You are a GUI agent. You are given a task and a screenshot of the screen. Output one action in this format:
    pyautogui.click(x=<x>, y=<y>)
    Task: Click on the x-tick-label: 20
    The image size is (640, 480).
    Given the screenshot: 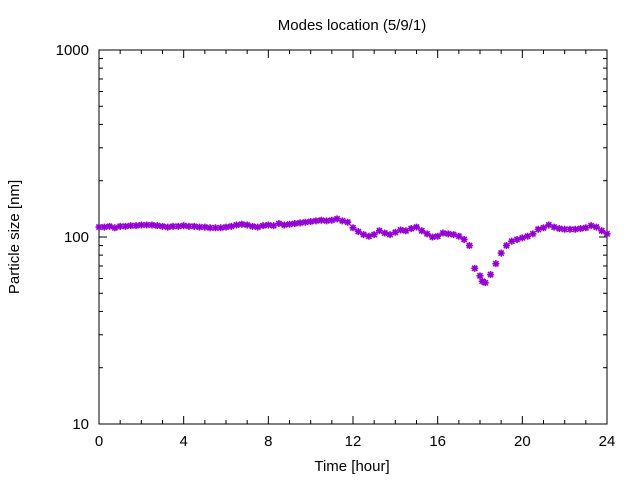 What is the action you would take?
    pyautogui.click(x=522, y=441)
    